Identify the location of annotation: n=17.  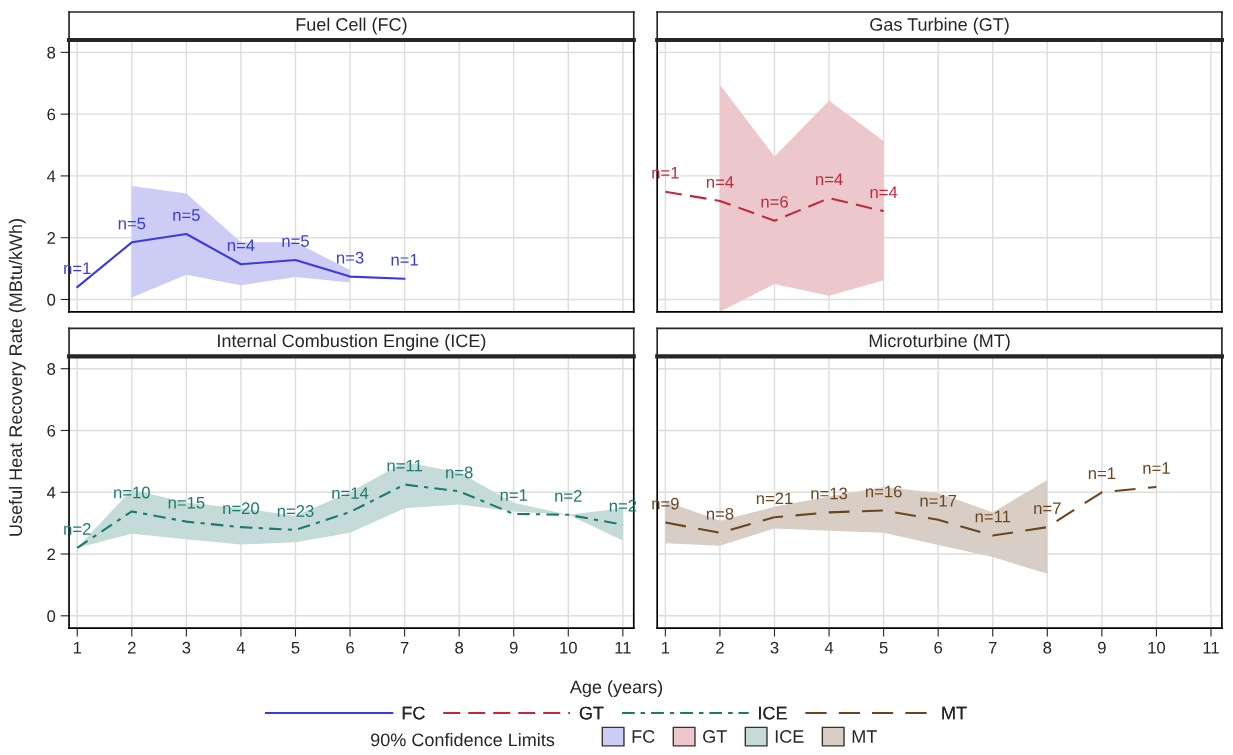
(938, 501).